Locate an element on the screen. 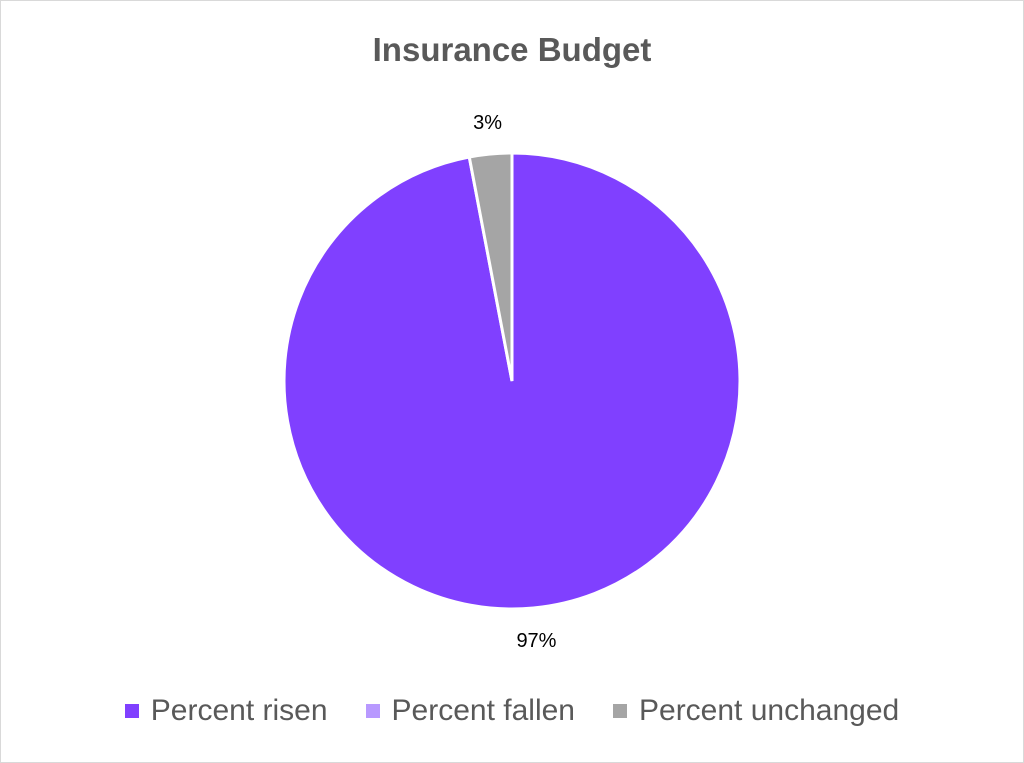  legend-item: Percent fallen is located at coordinates (470, 711).